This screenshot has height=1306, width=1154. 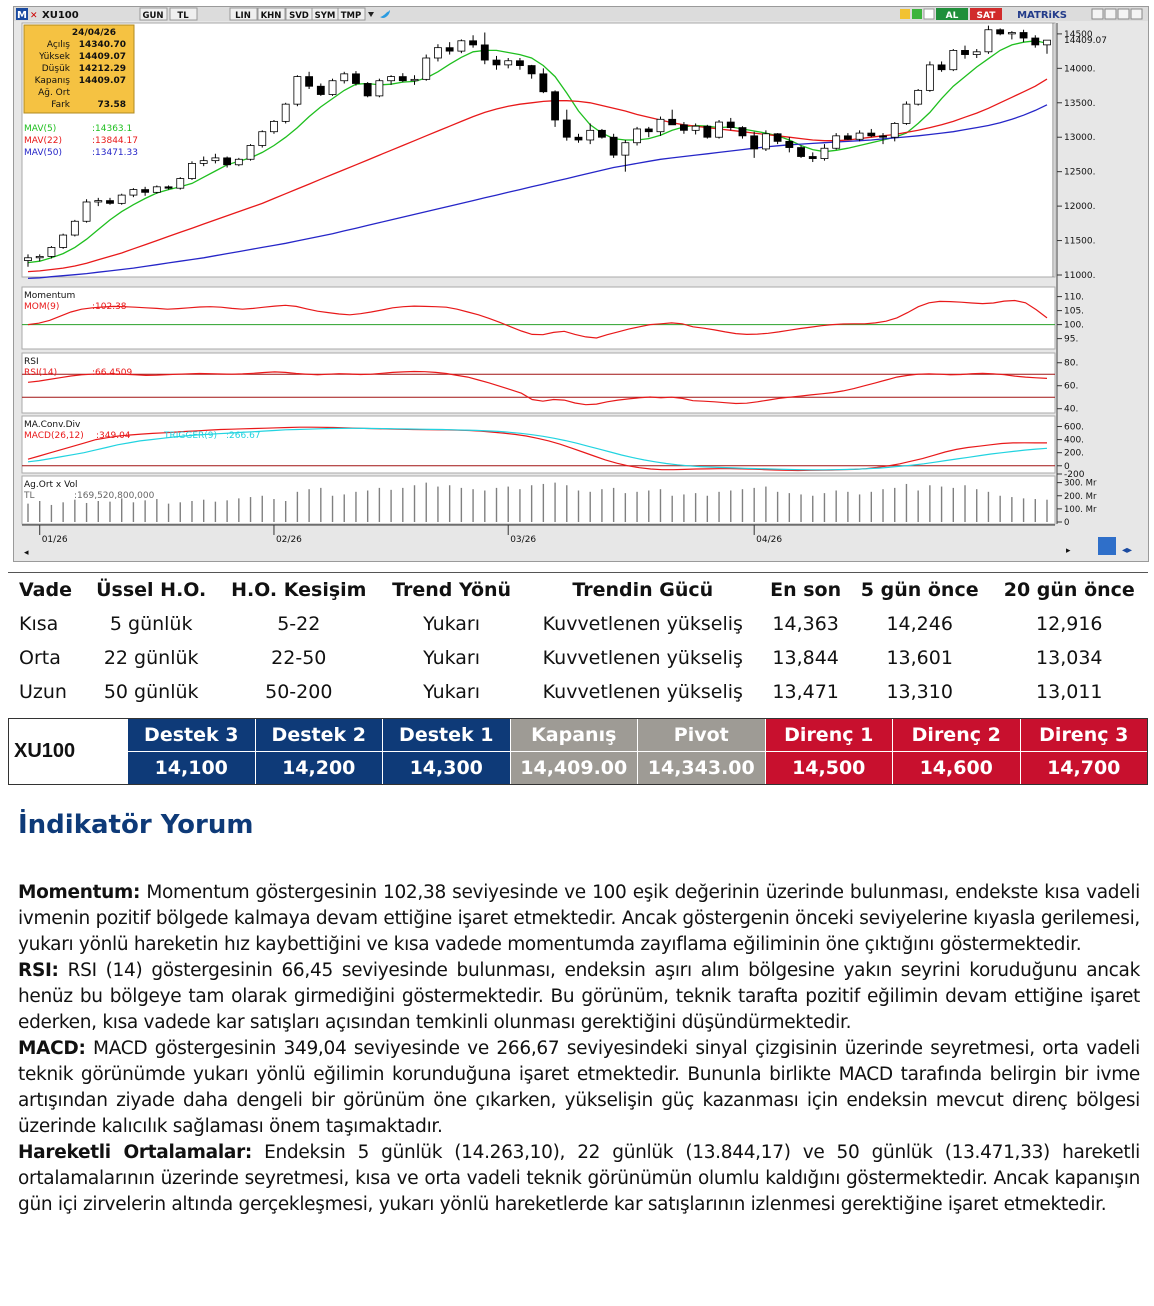 What do you see at coordinates (905, 14) in the screenshot?
I see `alarm-icon` at bounding box center [905, 14].